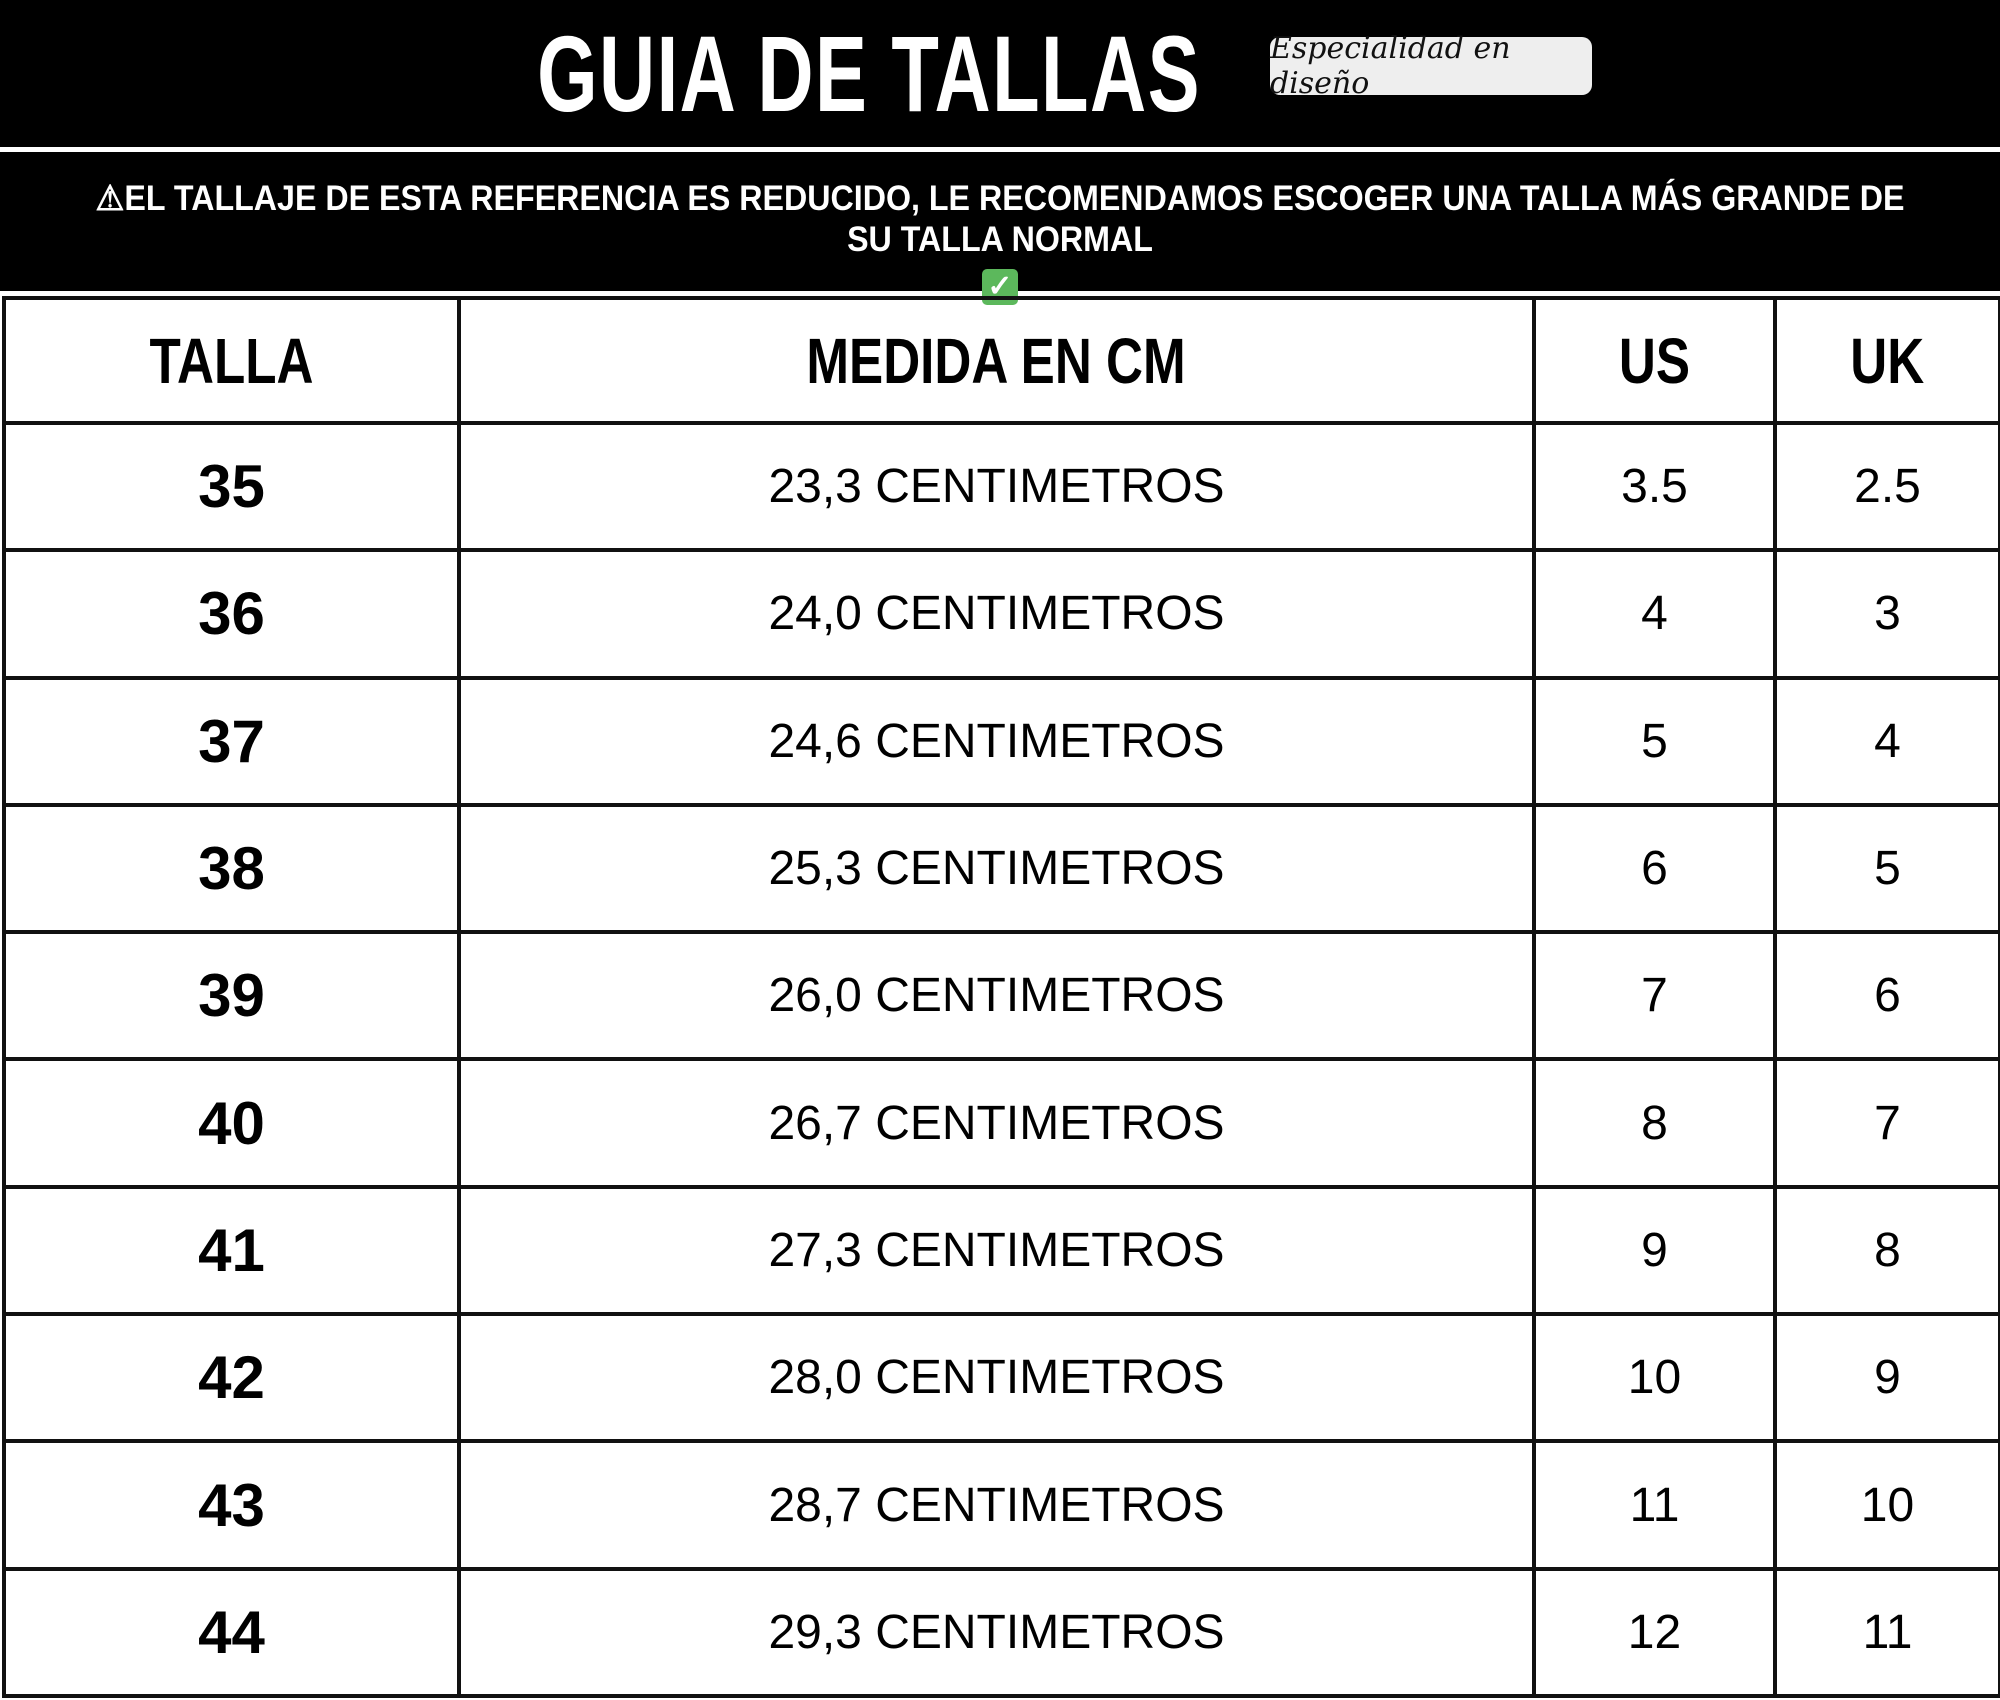  I want to click on uk-cell: 11, so click(1886, 1632).